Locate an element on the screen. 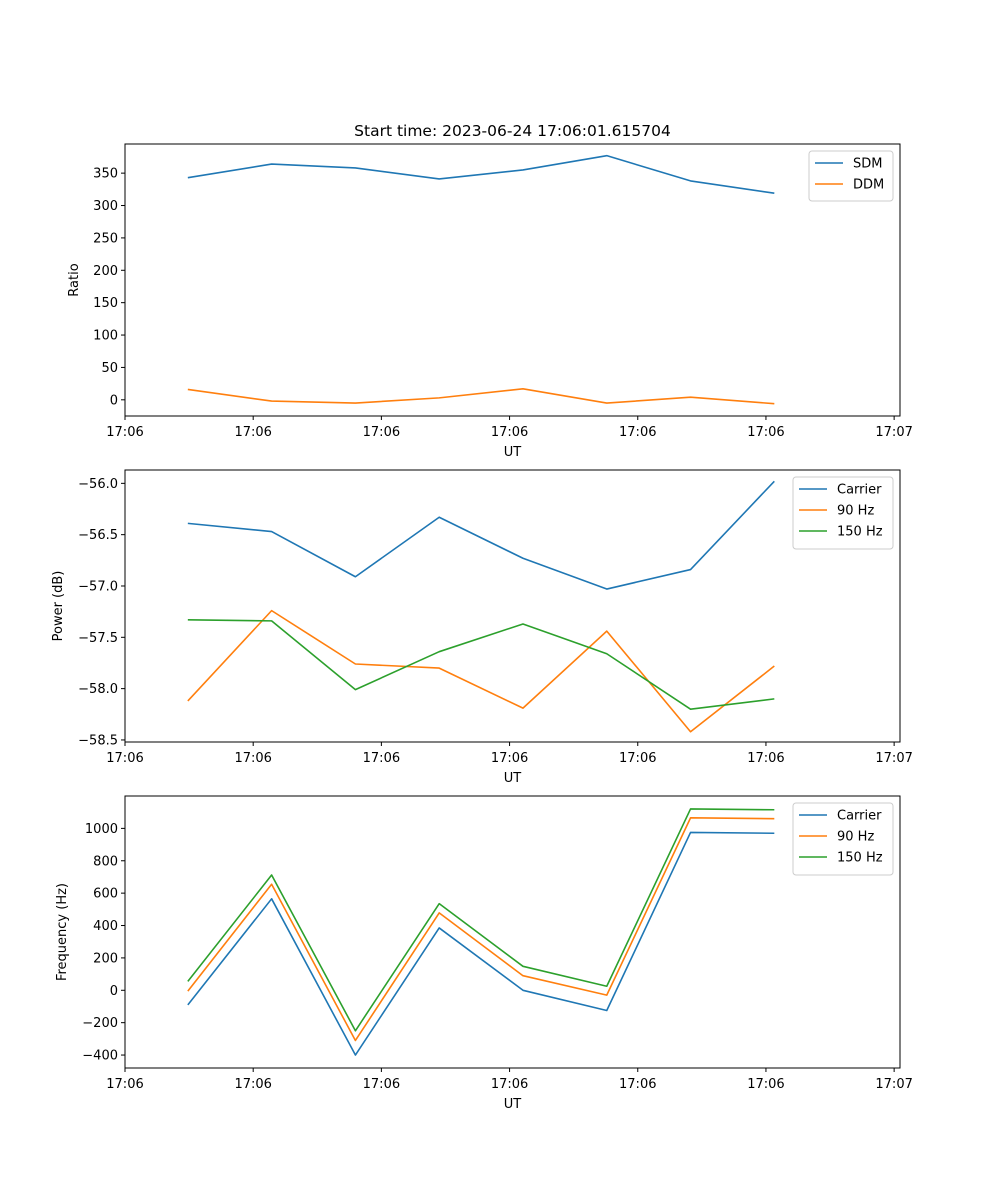 This screenshot has width=1000, height=1200. legend-label: DDM is located at coordinates (868, 185).